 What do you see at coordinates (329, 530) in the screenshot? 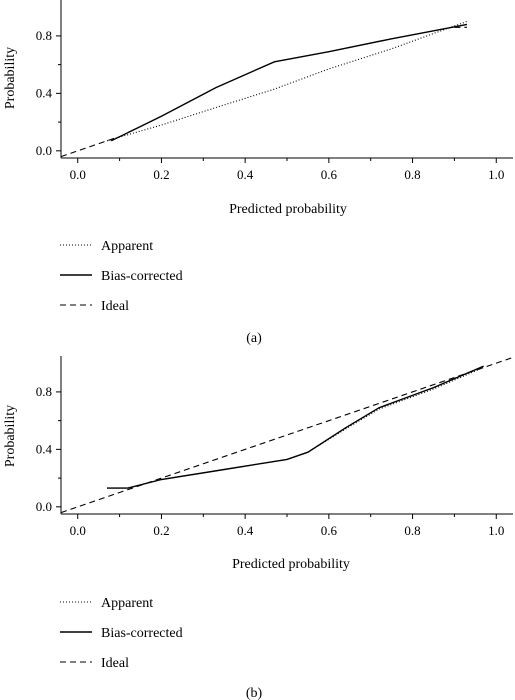
I see `panel-b-x-tick-label: 0.6` at bounding box center [329, 530].